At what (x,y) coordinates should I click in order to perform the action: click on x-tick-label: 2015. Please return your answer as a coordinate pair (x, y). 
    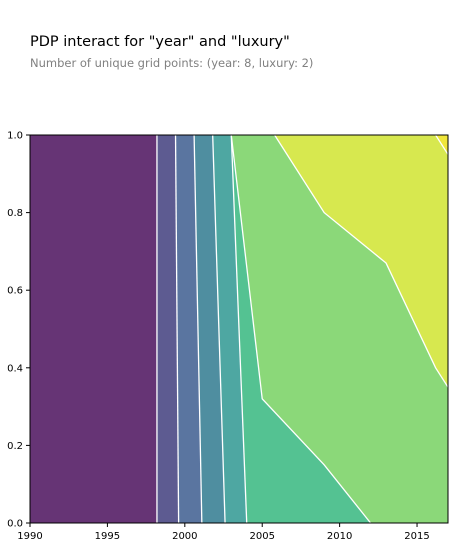
    Looking at the image, I should click on (416, 536).